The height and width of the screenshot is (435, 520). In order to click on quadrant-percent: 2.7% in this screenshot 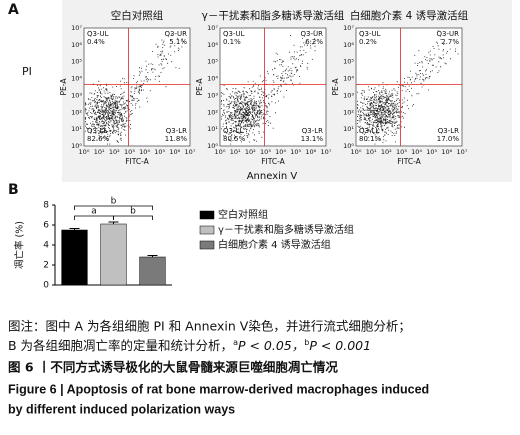, I will do `click(450, 42)`.